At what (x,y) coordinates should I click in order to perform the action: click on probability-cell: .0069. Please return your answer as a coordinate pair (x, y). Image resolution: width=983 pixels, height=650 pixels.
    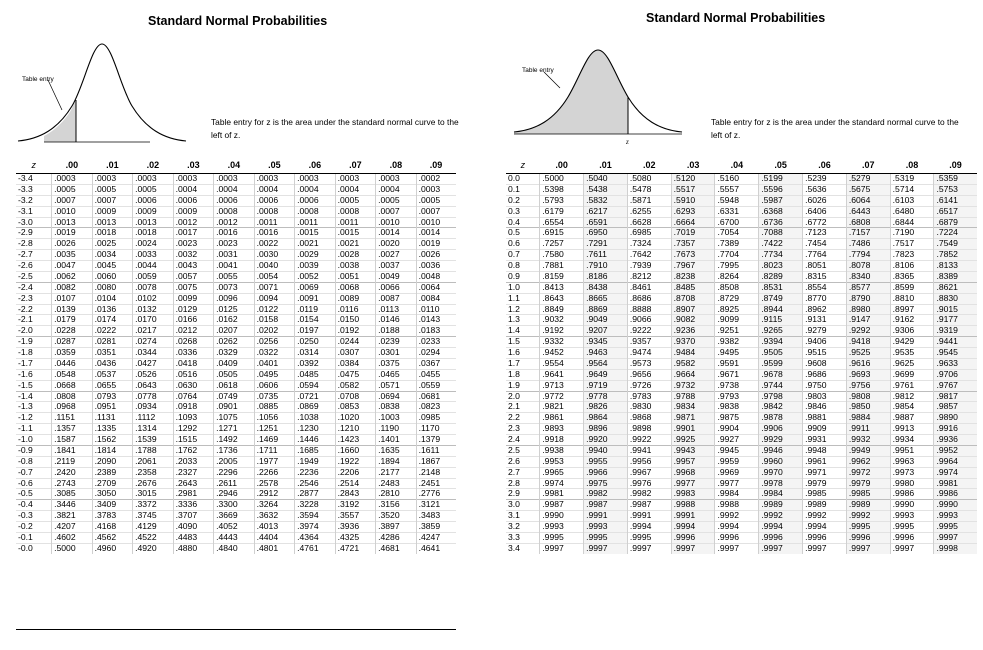
    Looking at the image, I should click on (315, 287).